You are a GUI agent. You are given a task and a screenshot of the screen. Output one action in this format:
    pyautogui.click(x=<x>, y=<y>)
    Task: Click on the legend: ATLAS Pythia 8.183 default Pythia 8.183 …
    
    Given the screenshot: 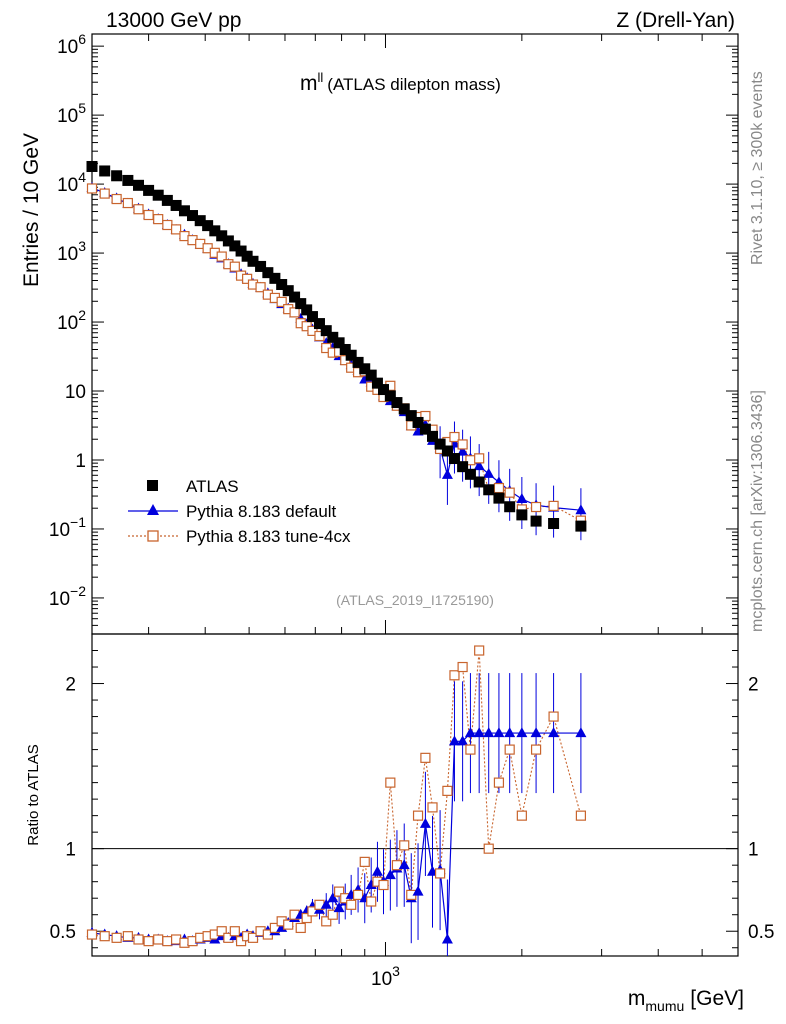 What is the action you would take?
    pyautogui.click(x=239, y=511)
    